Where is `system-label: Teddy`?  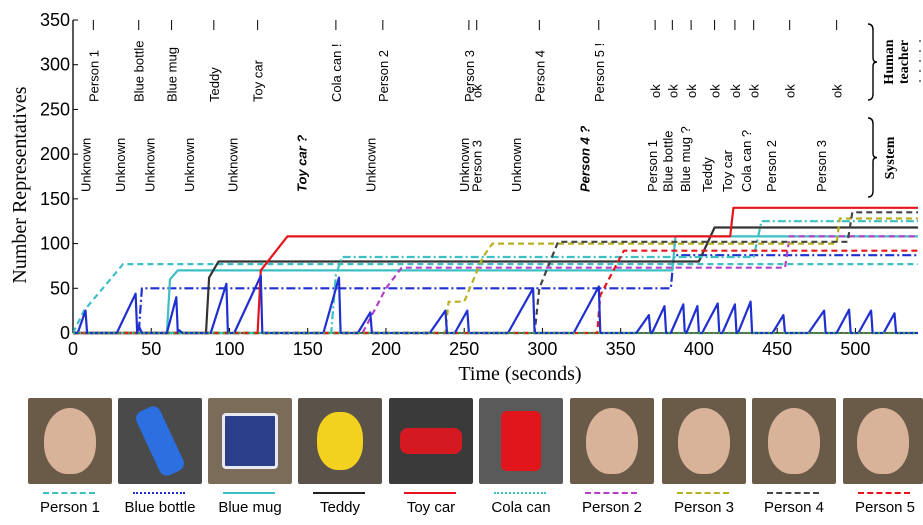 system-label: Teddy is located at coordinates (707, 174).